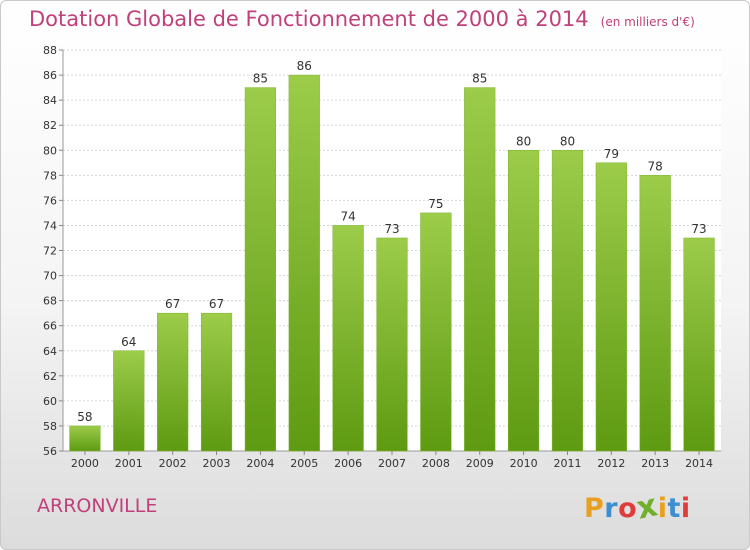 The width and height of the screenshot is (750, 550). Describe the element at coordinates (97, 506) in the screenshot. I see `place-name: ARRONVILLE` at that location.